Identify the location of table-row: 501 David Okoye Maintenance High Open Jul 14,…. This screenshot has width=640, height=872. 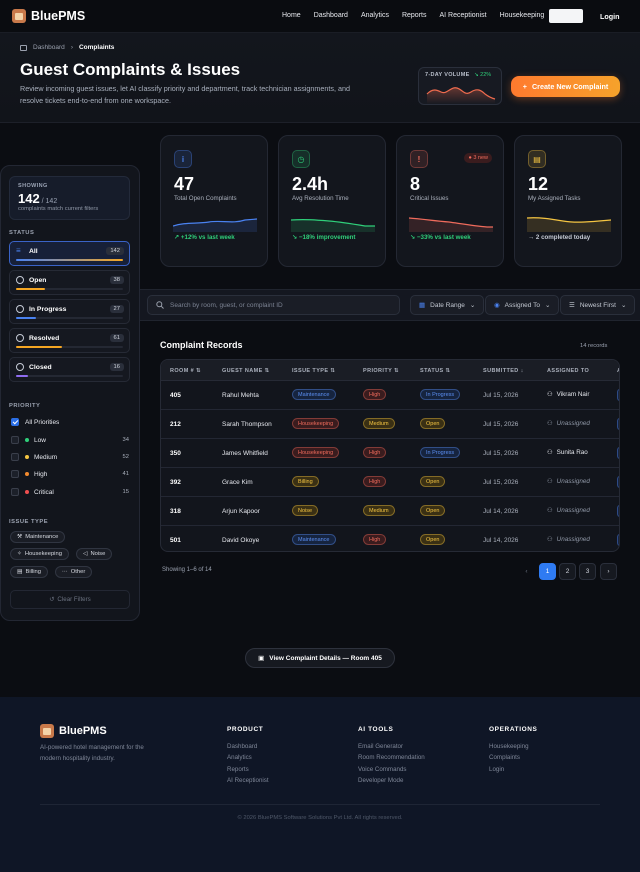
(390, 538).